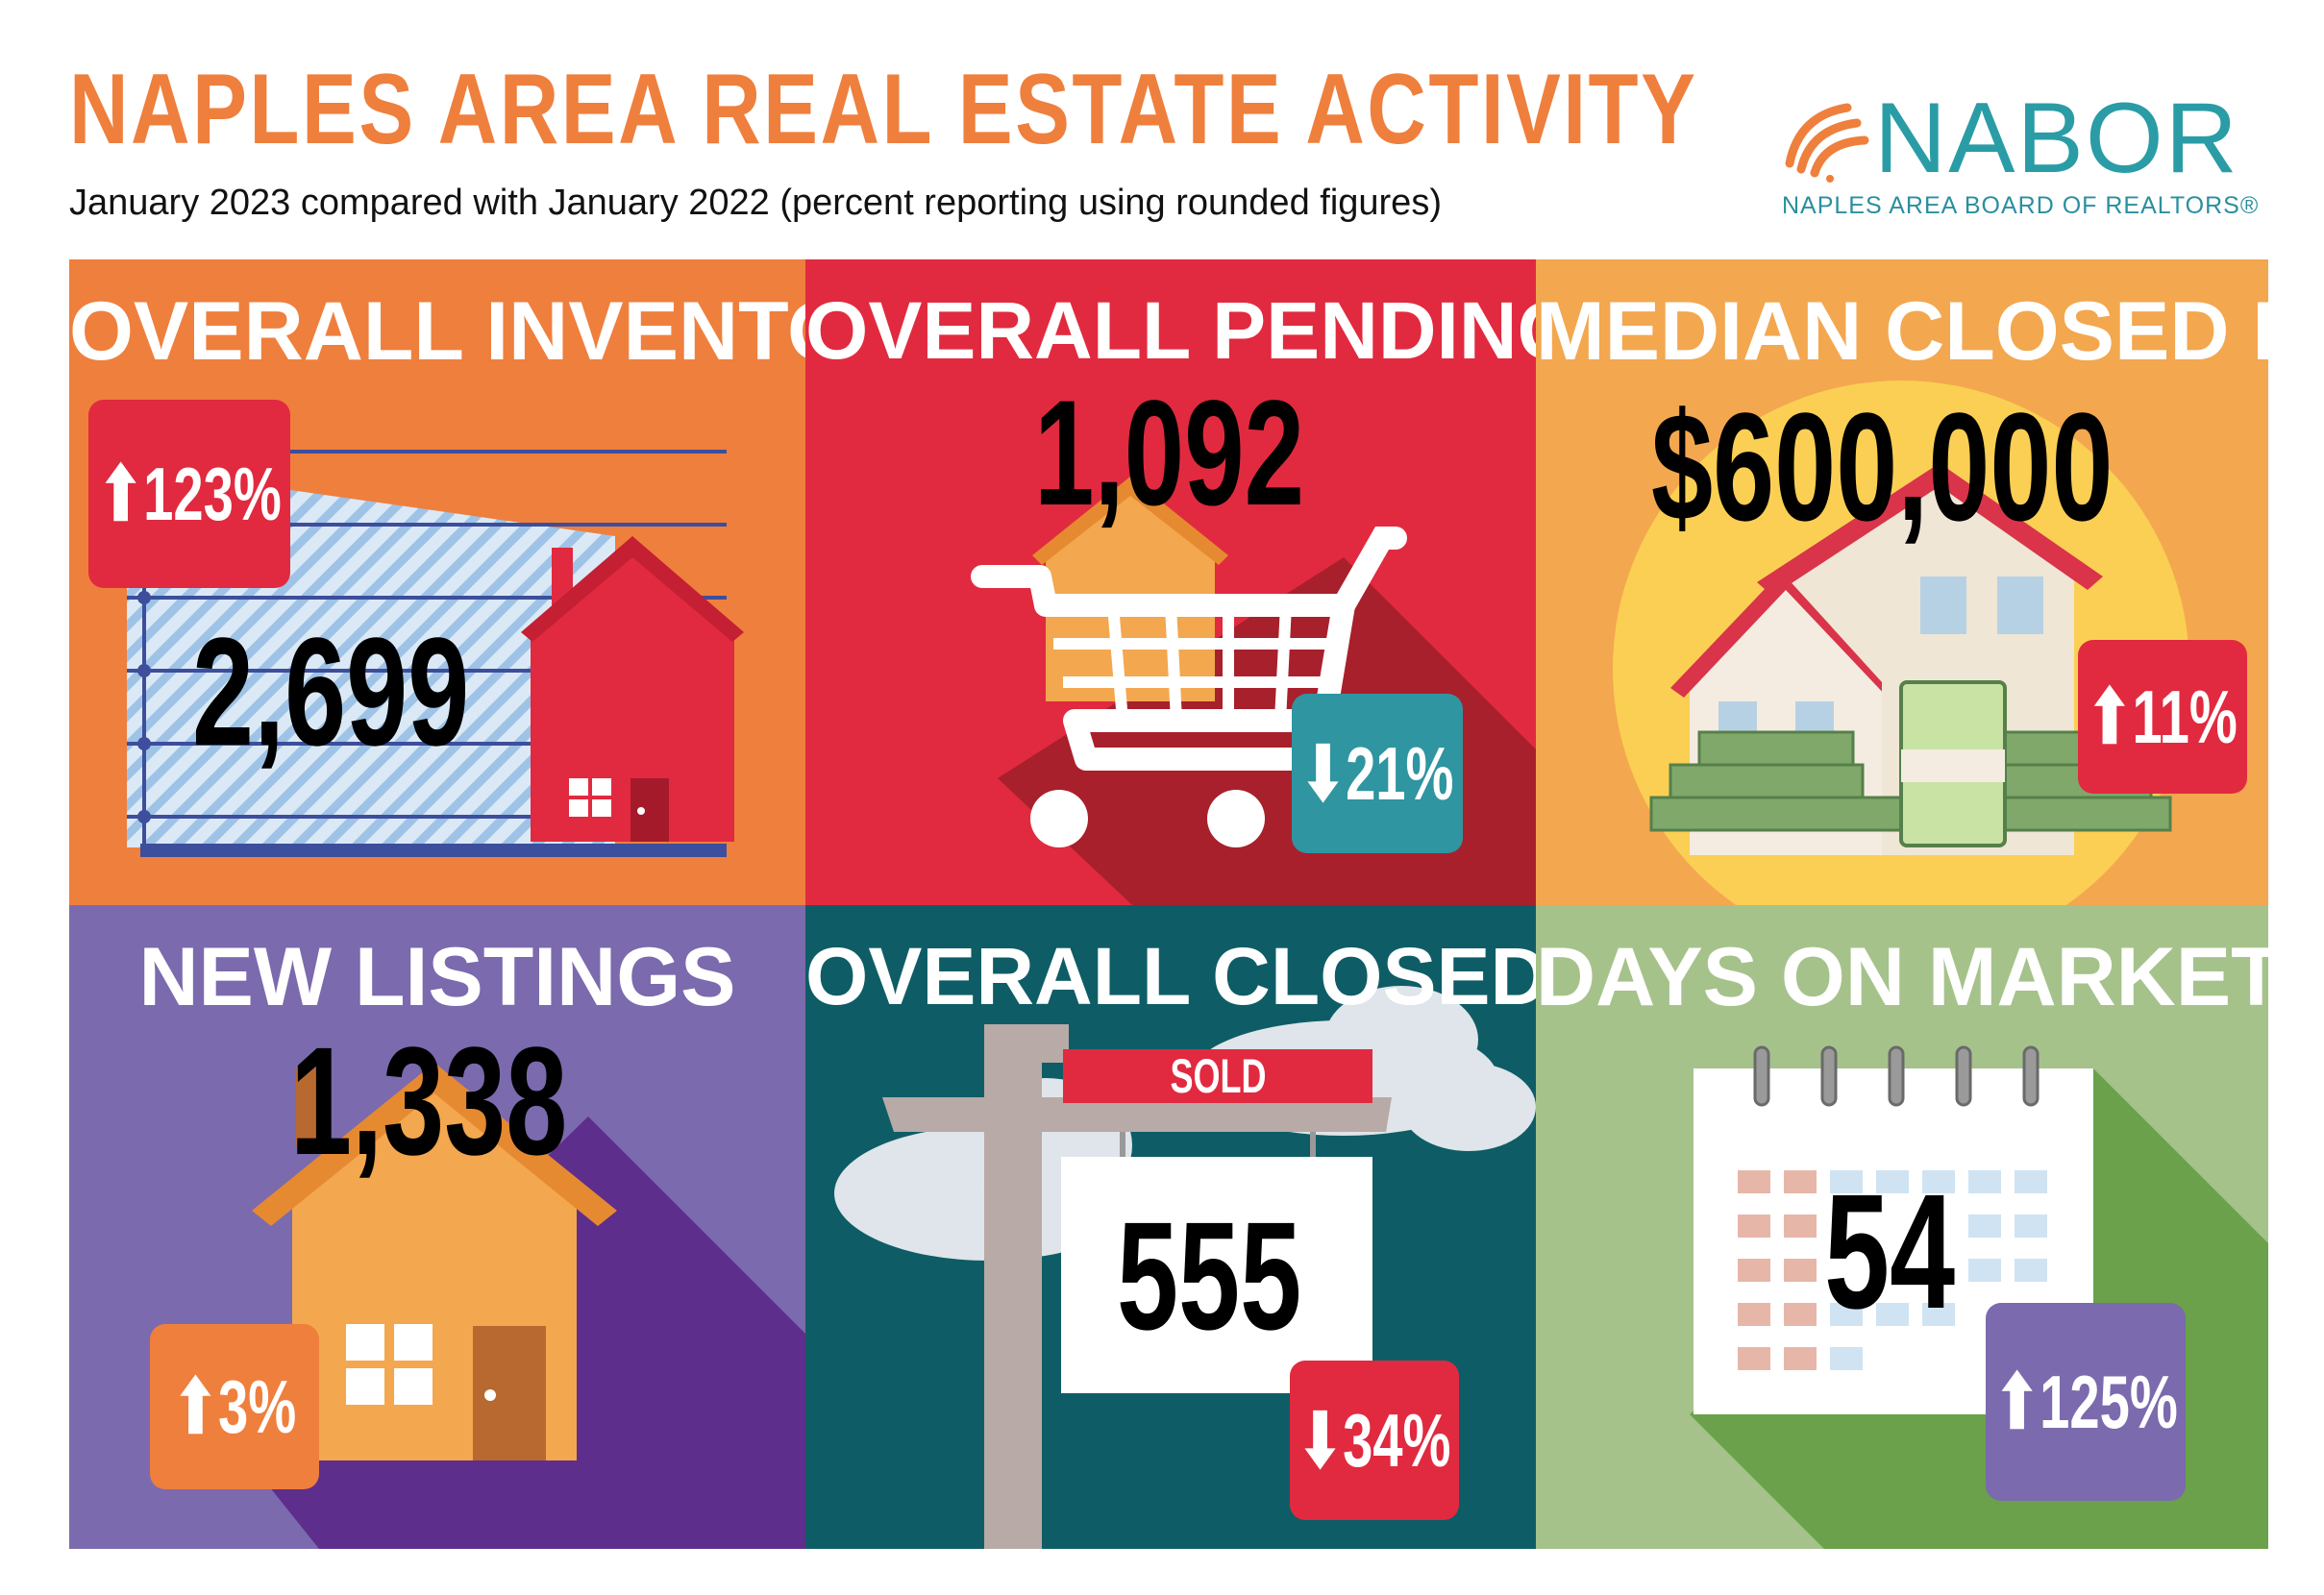  Describe the element at coordinates (1170, 330) in the screenshot. I see `panel-title: OVERALL PENDING SALES` at that location.